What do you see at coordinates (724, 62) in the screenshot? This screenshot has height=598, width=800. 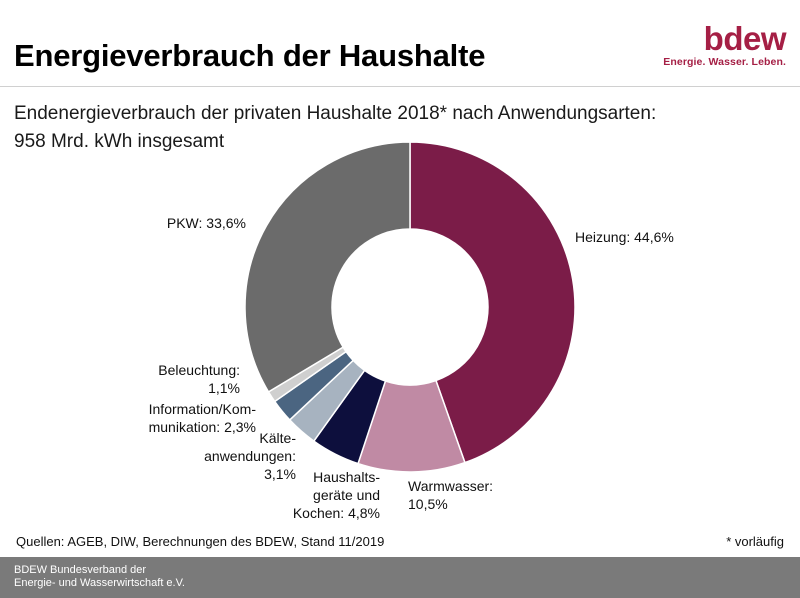 I see `logo-tagline: Energie. Wasser. Leben.` at bounding box center [724, 62].